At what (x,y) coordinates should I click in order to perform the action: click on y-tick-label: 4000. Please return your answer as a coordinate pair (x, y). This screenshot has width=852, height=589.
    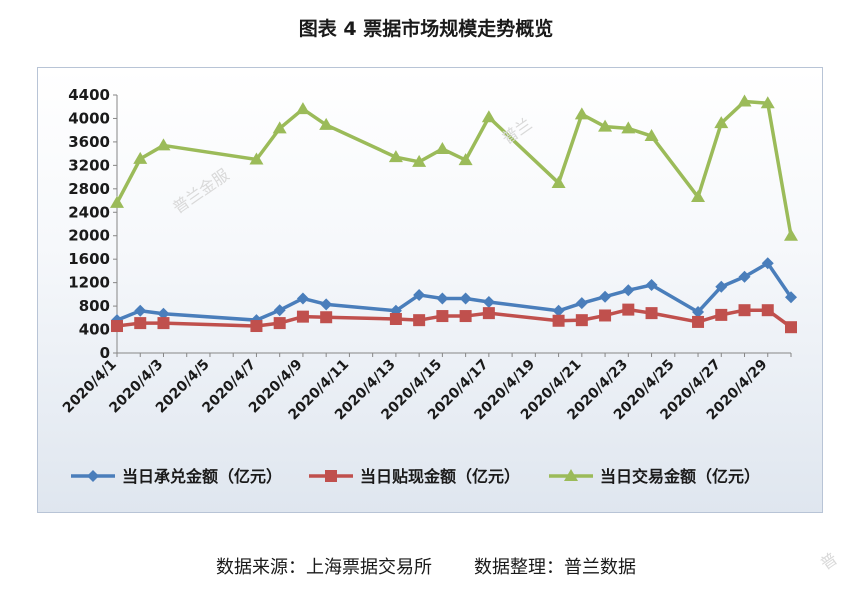
    Looking at the image, I should click on (89, 118).